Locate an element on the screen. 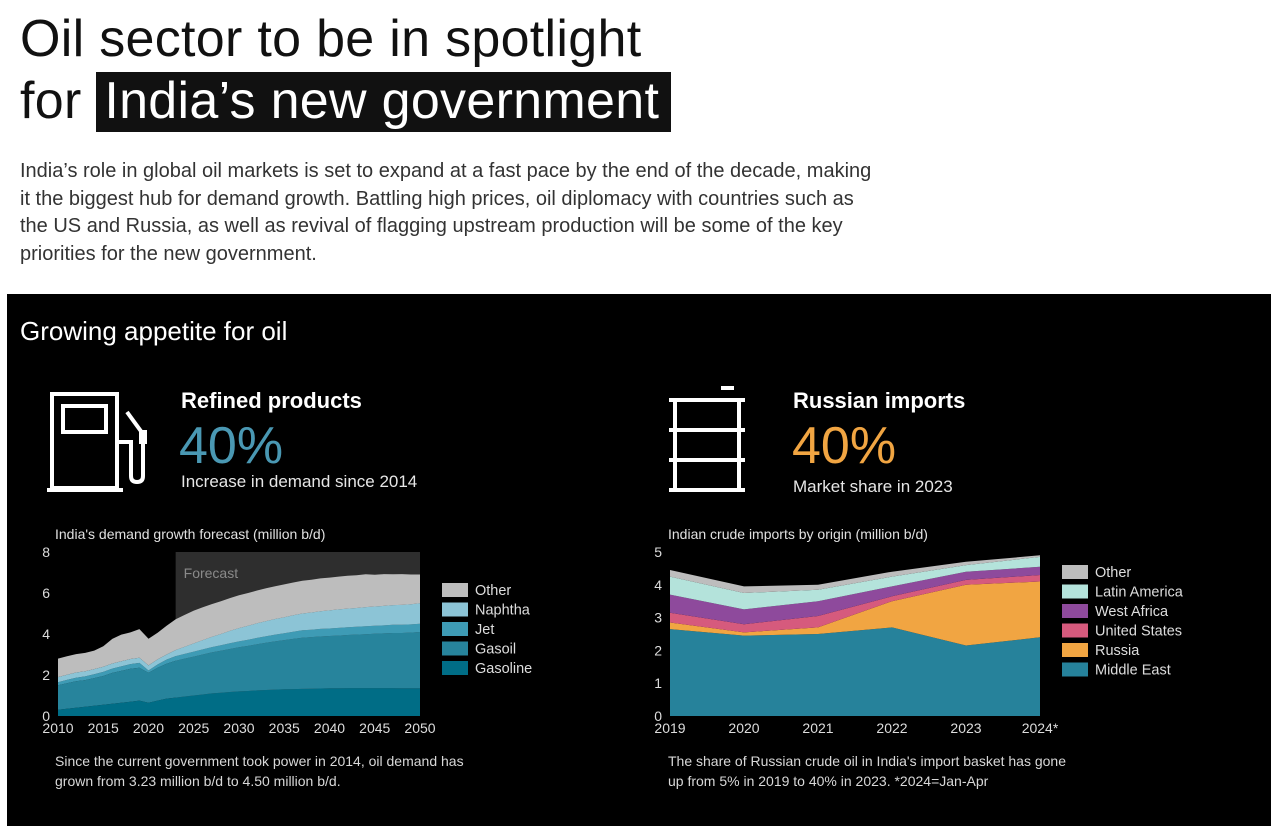 This screenshot has width=1280, height=835. legend-label: Jet is located at coordinates (484, 630).